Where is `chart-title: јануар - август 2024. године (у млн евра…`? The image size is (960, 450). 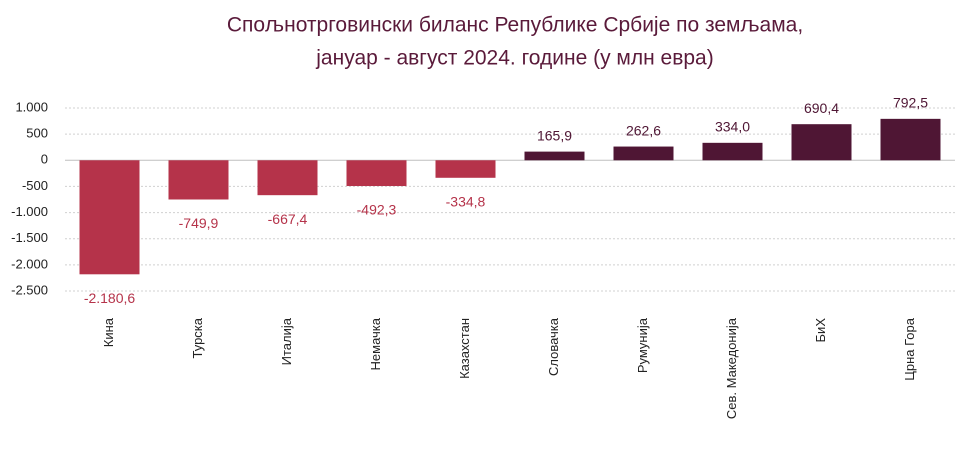
chart-title: јануар - август 2024. године (у млн евра… is located at coordinates (514, 58).